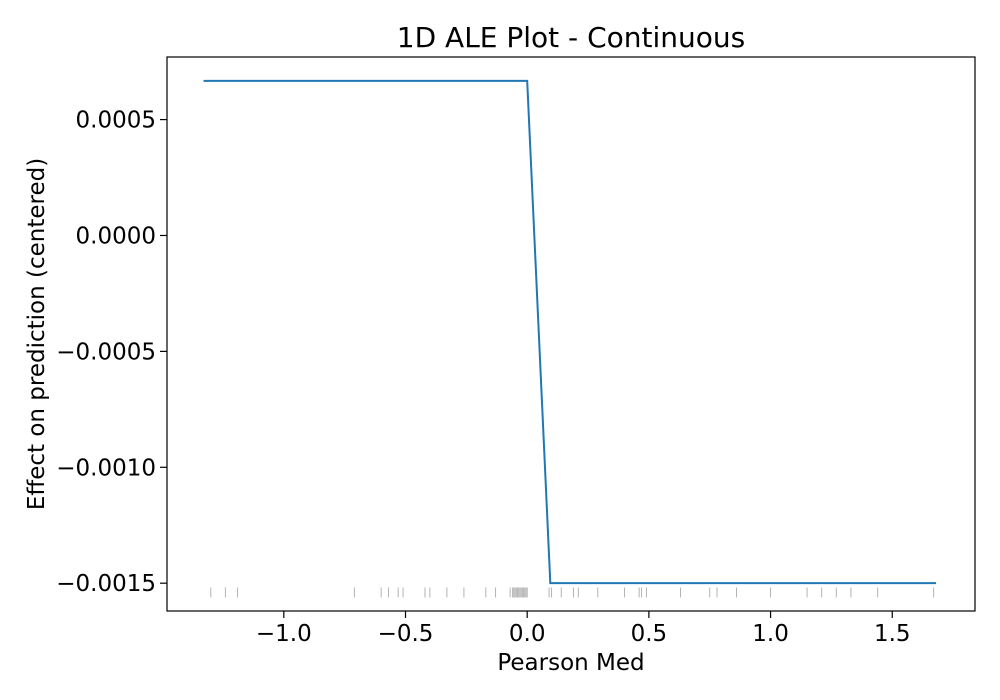  I want to click on x-tick-label: 1.5, so click(892, 634).